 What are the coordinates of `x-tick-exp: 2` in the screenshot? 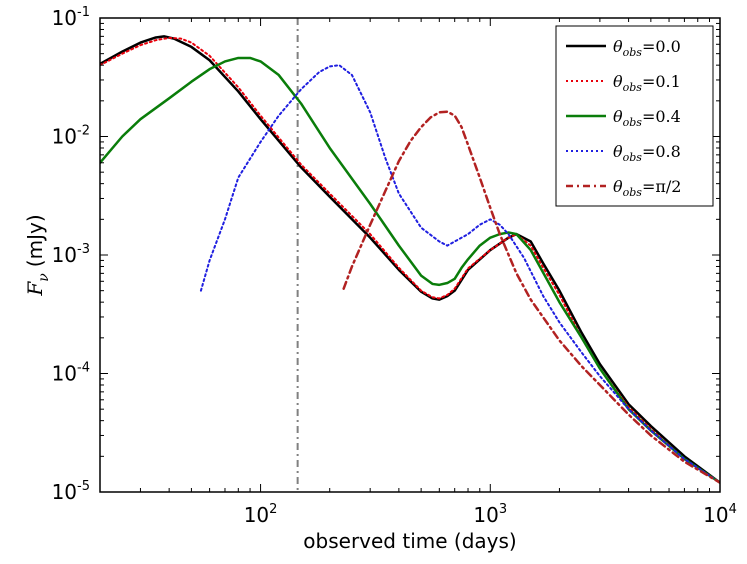 It's located at (273, 509).